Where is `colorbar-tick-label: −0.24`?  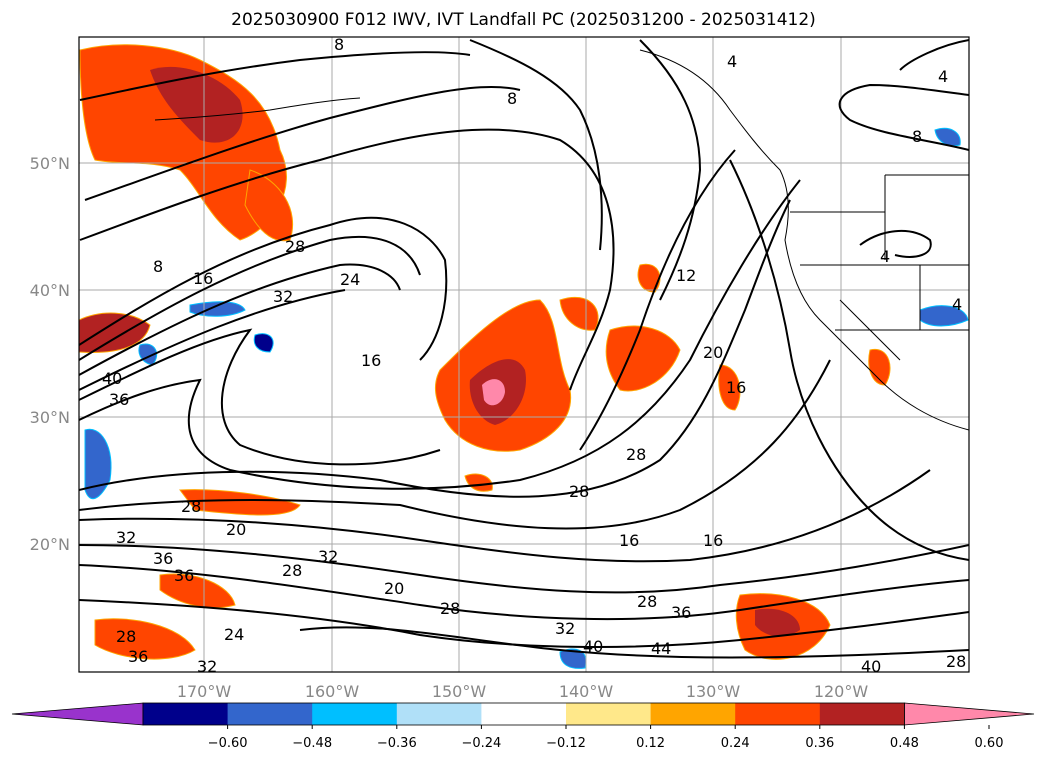 colorbar-tick-label: −0.24 is located at coordinates (481, 743).